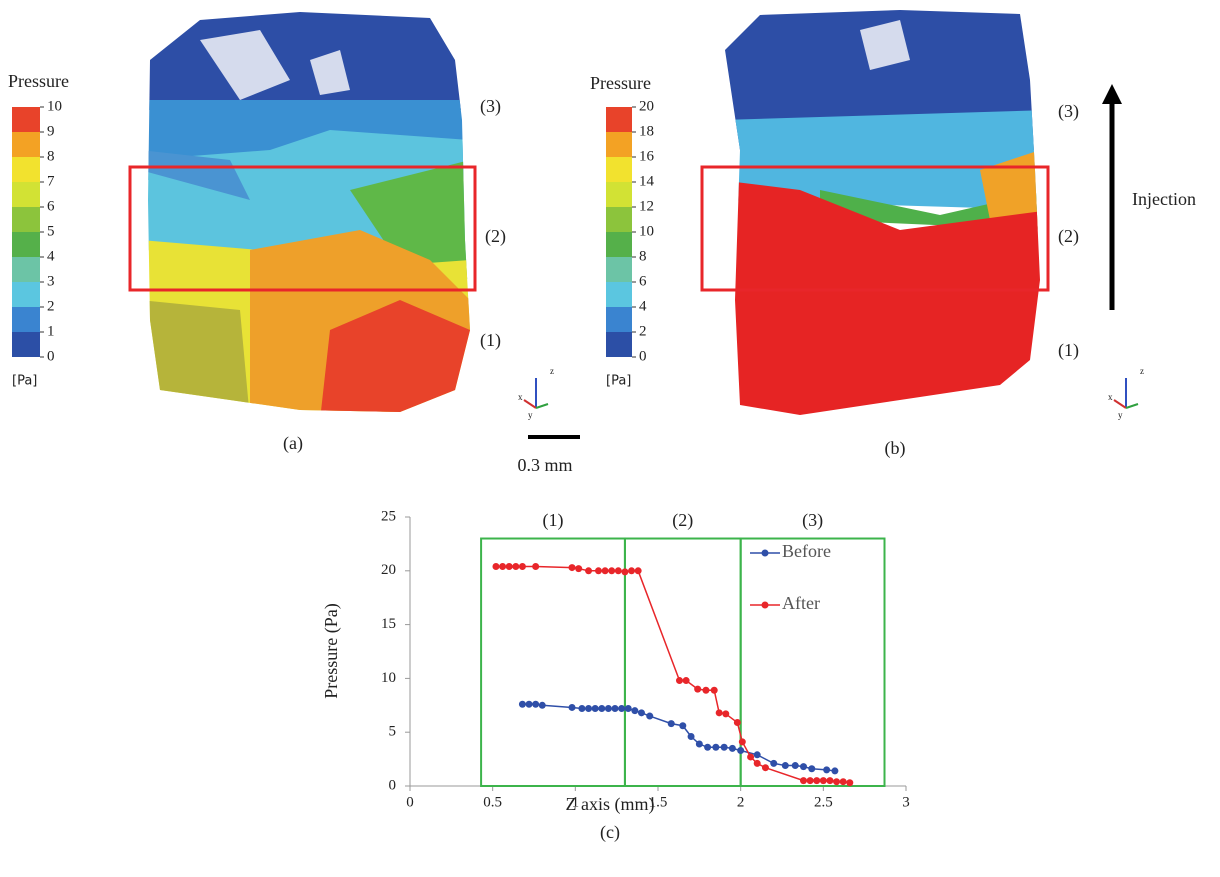 The height and width of the screenshot is (877, 1220). Describe the element at coordinates (679, 737) in the screenshot. I see `series-line` at that location.